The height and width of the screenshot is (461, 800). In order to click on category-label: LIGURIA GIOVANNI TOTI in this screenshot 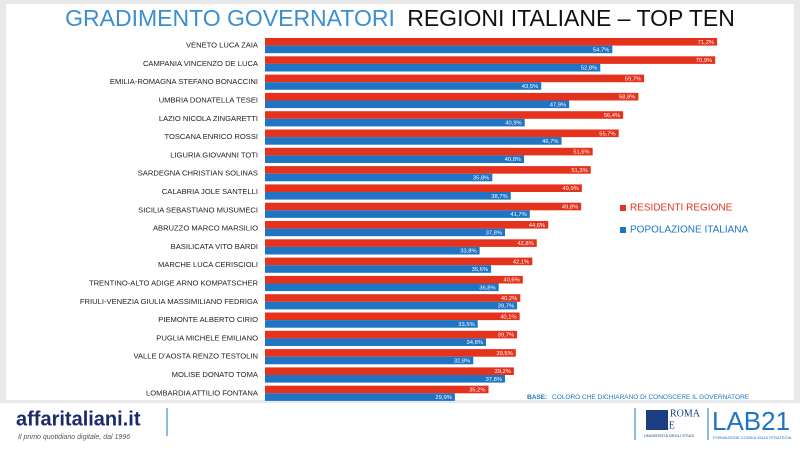, I will do `click(214, 154)`.